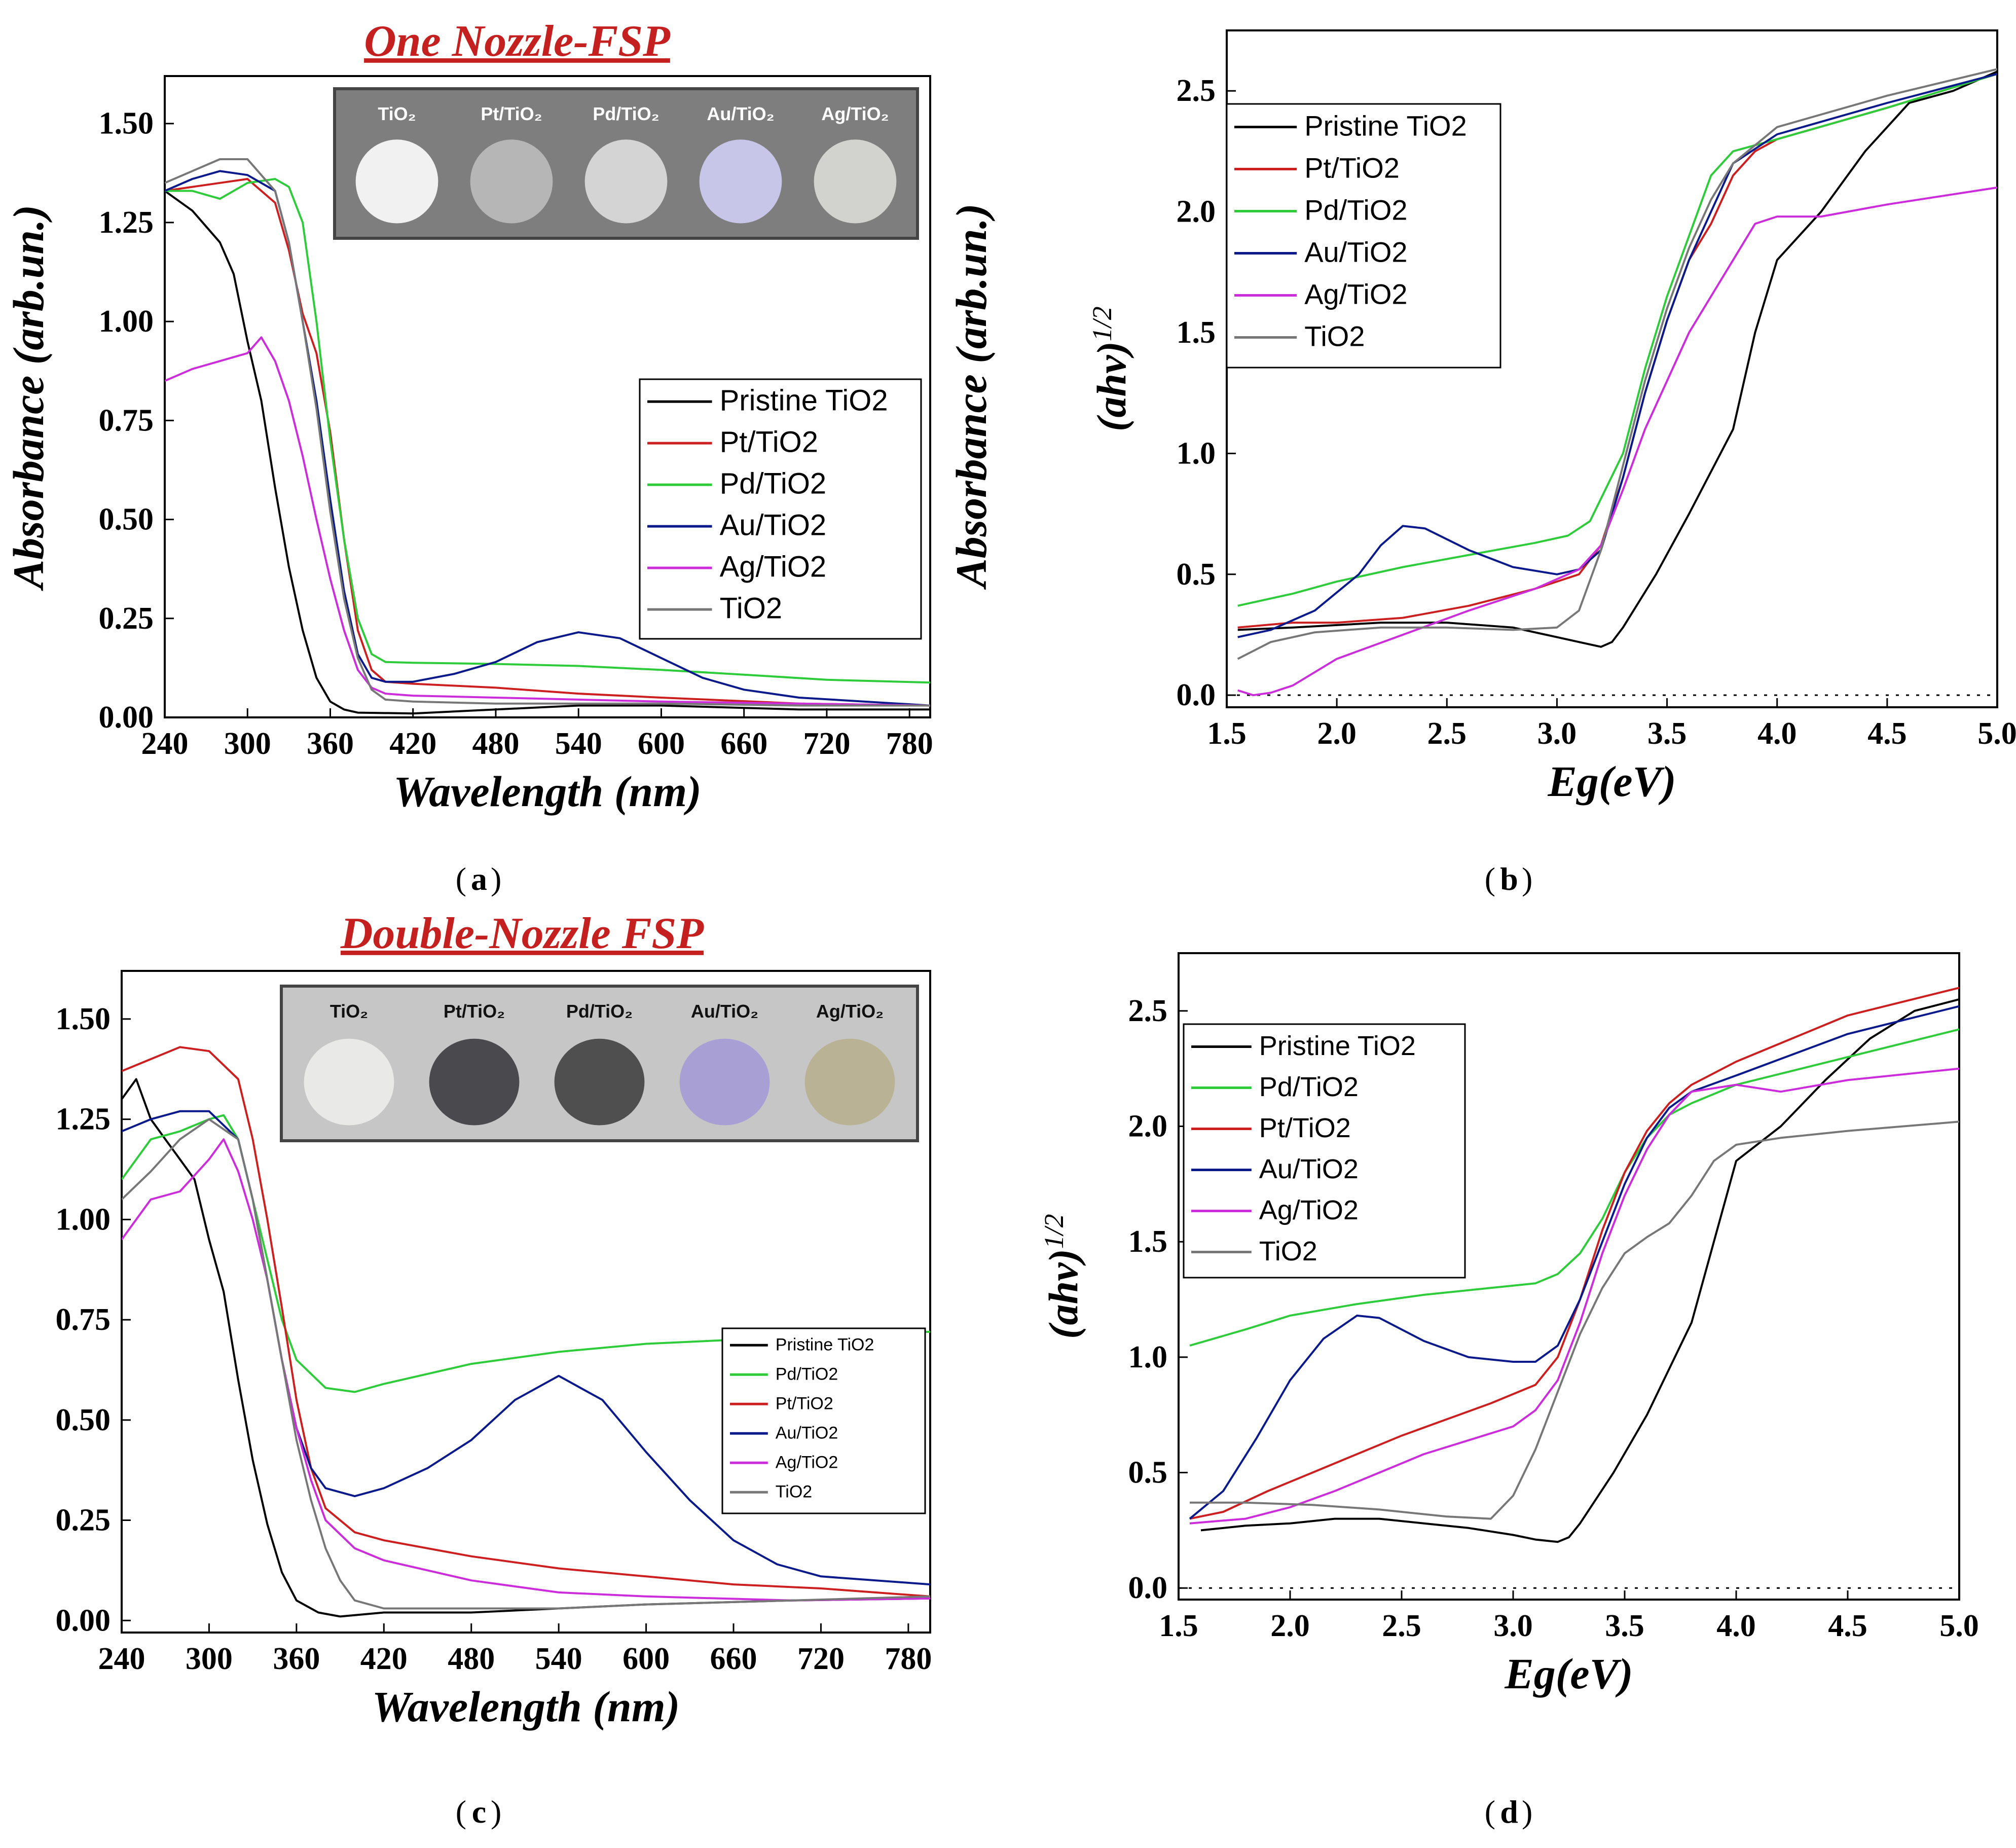 This screenshot has width=2016, height=1848. I want to click on plot-frame, so click(526, 1302).